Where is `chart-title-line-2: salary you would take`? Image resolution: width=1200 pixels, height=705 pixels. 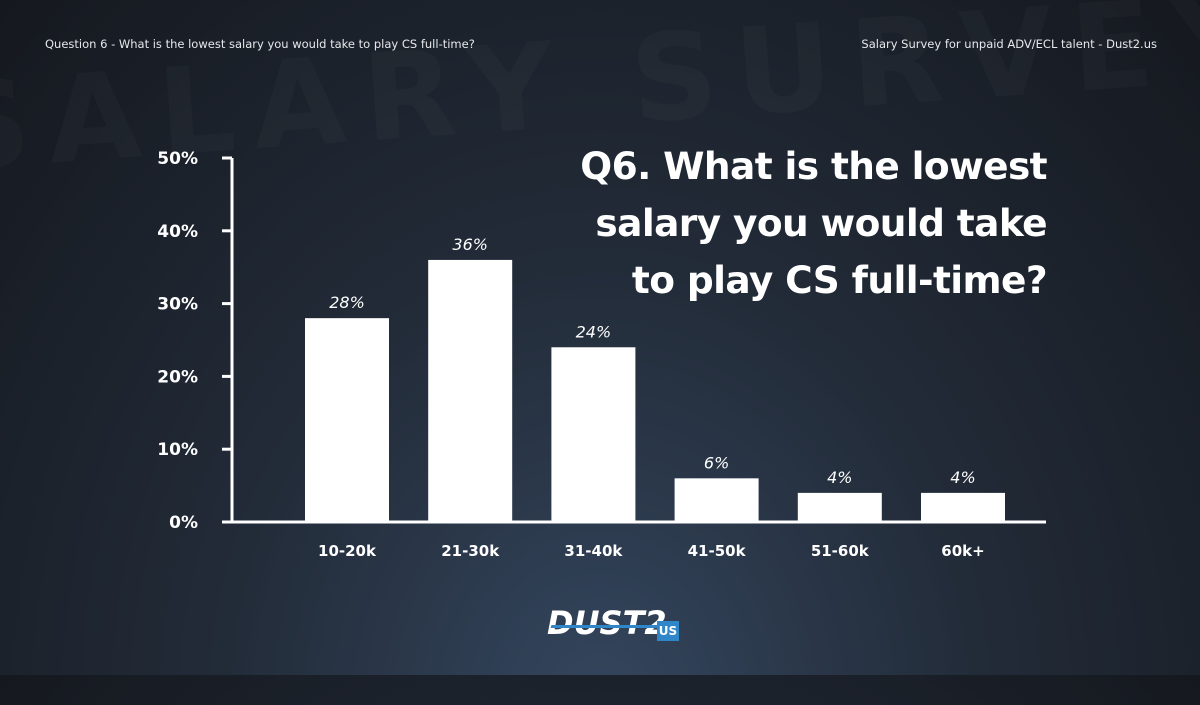
chart-title-line-2: salary you would take is located at coordinates (821, 223).